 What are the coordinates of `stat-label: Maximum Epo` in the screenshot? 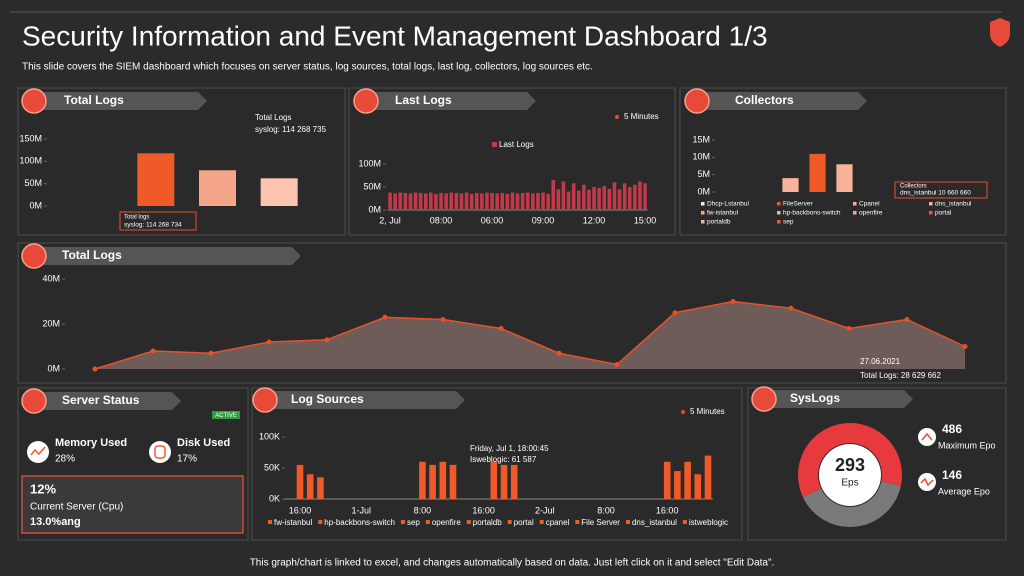 It's located at (967, 445).